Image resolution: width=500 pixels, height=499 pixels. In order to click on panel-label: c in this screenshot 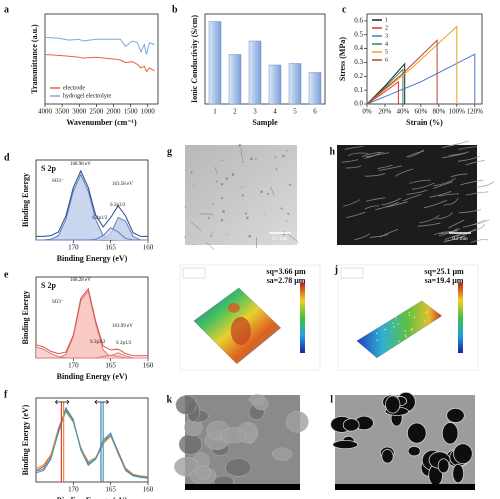, I will do `click(344, 9)`.